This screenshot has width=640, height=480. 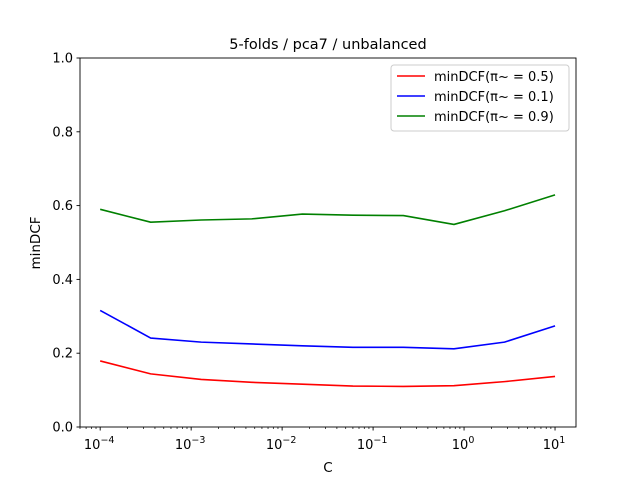 I want to click on x-axis-label: C, so click(x=327, y=468).